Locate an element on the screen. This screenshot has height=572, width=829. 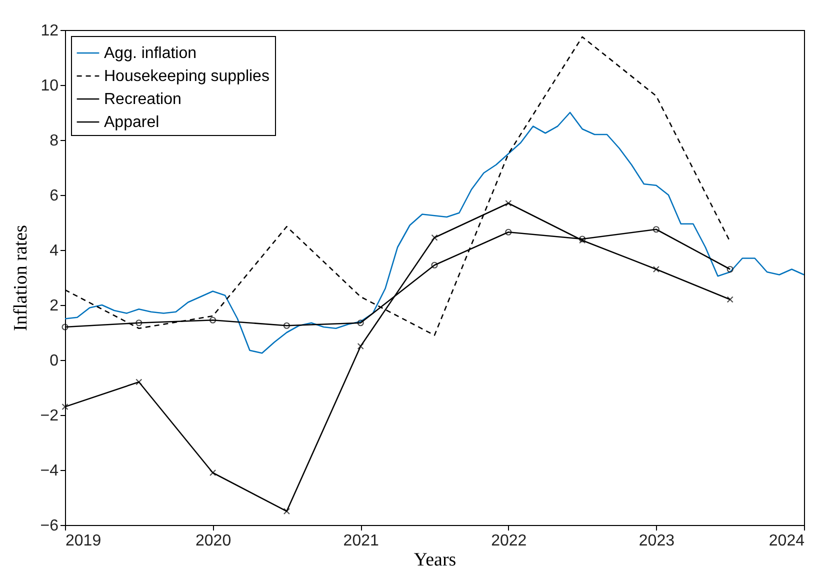
y-tick-label: −4 is located at coordinates (49, 471).